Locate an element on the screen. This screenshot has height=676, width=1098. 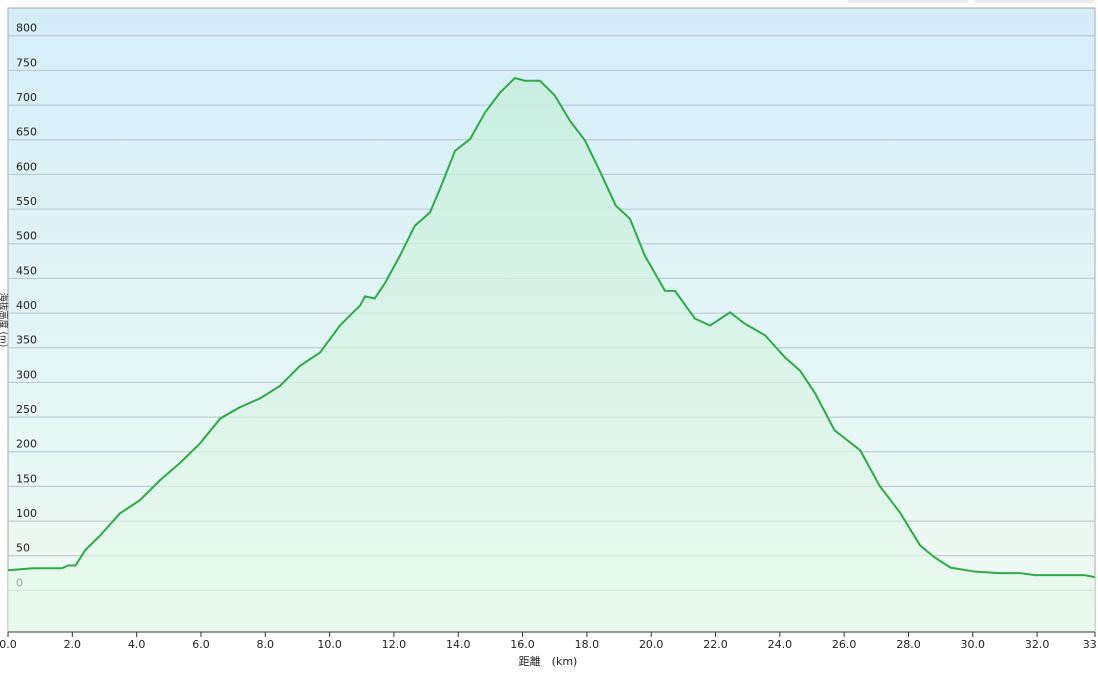
y-tick-label: 50 is located at coordinates (23, 548).